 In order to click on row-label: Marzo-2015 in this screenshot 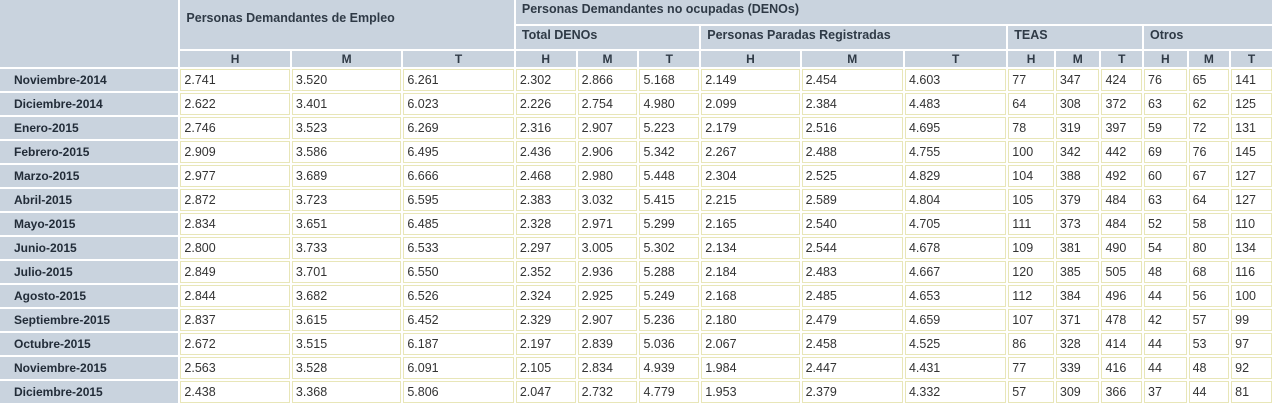, I will do `click(89, 176)`.